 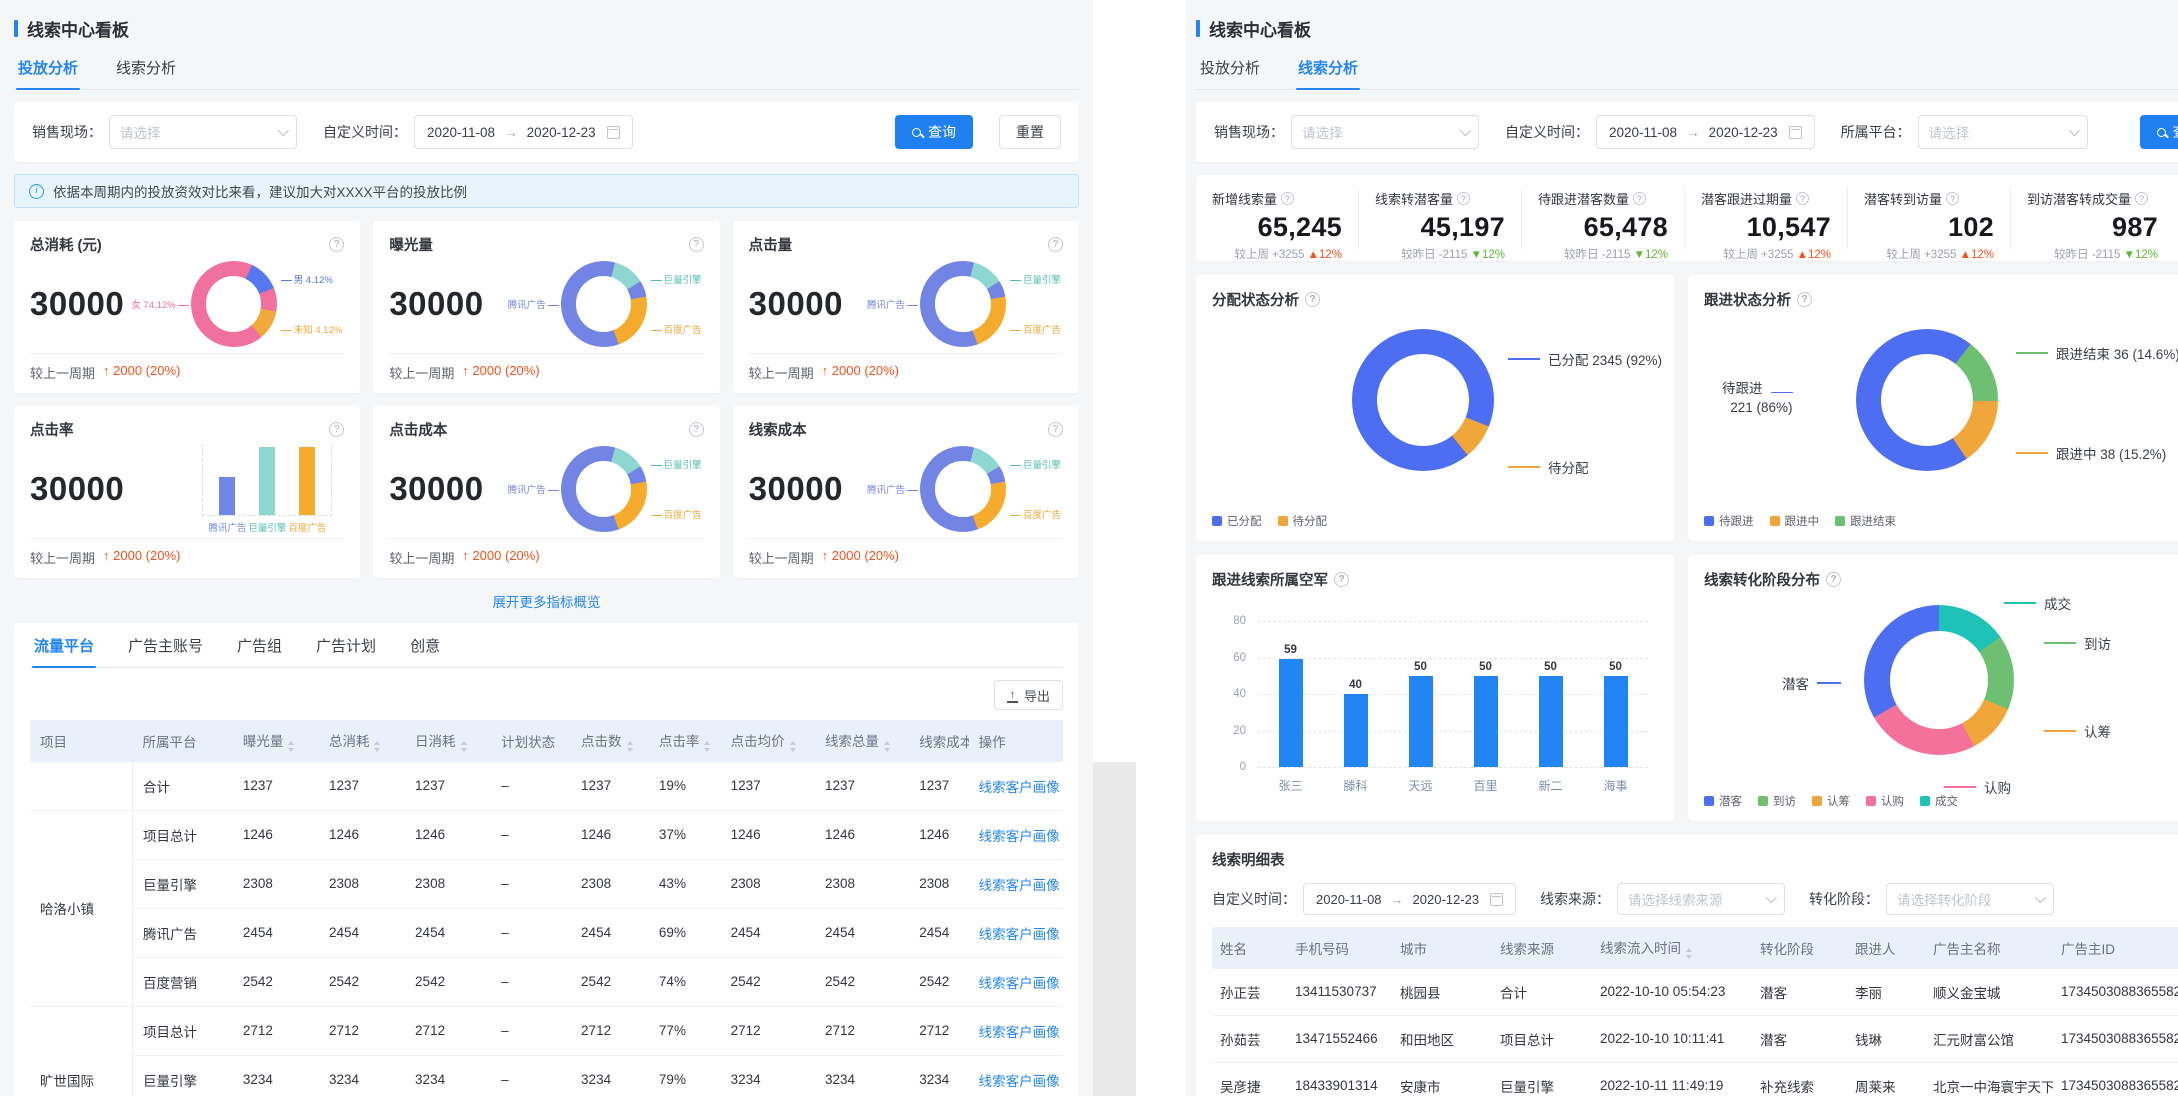 What do you see at coordinates (1939, 801) in the screenshot?
I see `legend-item: 成交` at bounding box center [1939, 801].